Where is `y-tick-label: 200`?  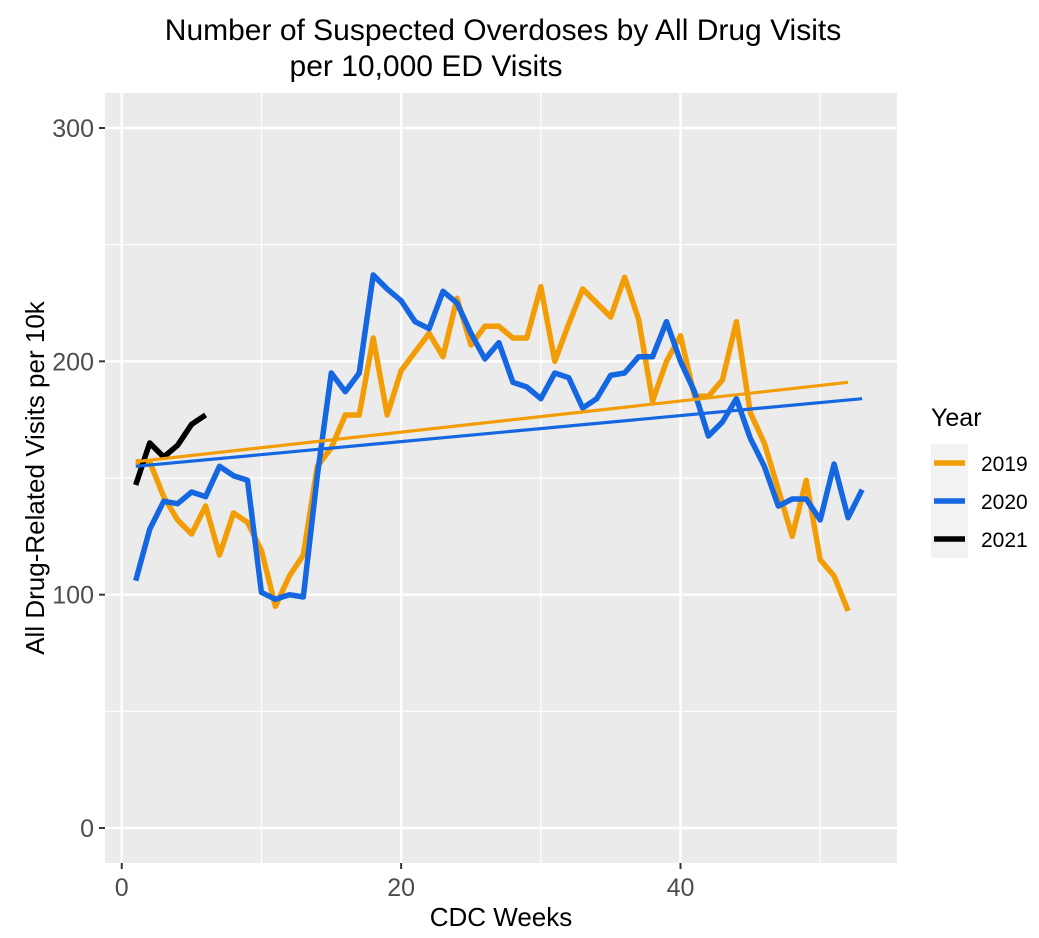
y-tick-label: 200 is located at coordinates (73, 362).